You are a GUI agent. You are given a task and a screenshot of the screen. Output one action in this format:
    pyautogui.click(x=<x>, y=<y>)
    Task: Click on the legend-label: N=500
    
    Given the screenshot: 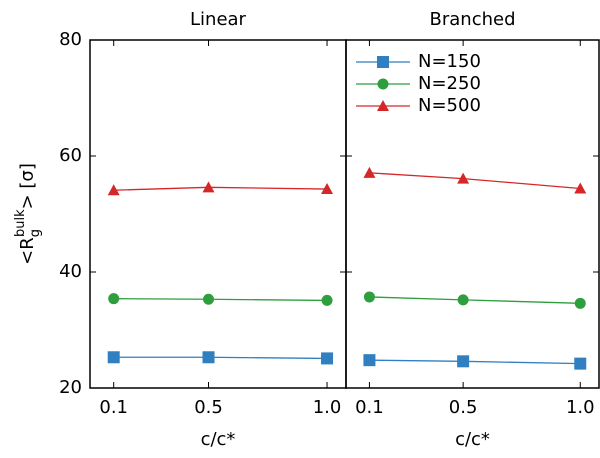 What is the action you would take?
    pyautogui.click(x=449, y=105)
    